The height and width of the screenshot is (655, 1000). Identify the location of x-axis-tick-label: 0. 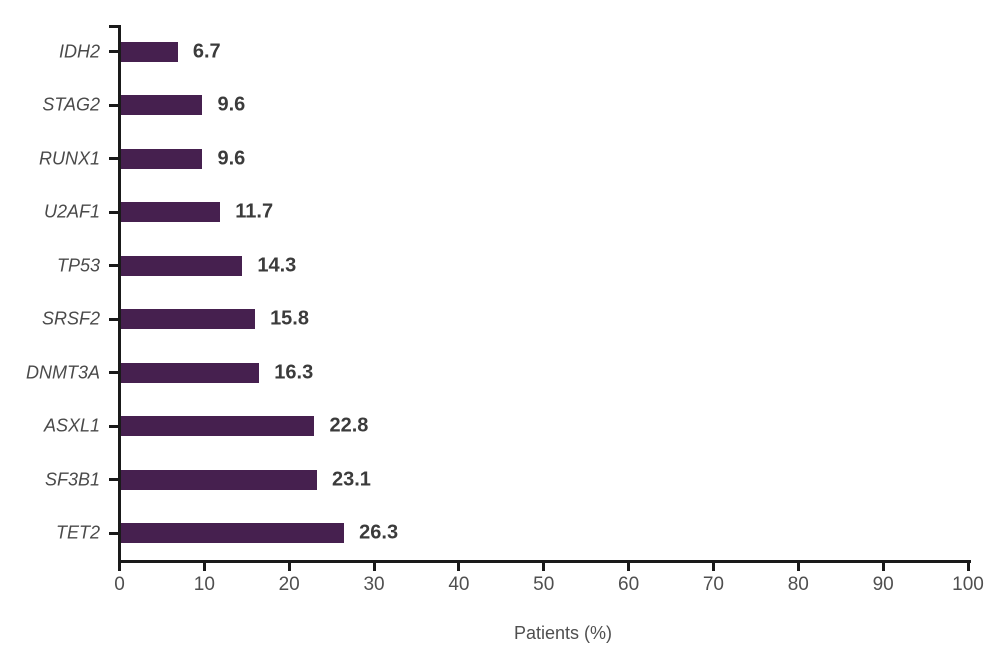
(119, 584).